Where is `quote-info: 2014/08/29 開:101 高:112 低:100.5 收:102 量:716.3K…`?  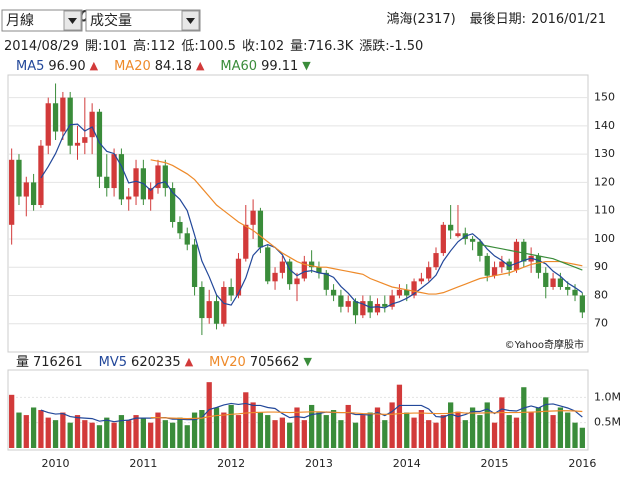 quote-info: 2014/08/29 開:101 高:112 低:100.5 收:102 量:716.3K… is located at coordinates (213, 46).